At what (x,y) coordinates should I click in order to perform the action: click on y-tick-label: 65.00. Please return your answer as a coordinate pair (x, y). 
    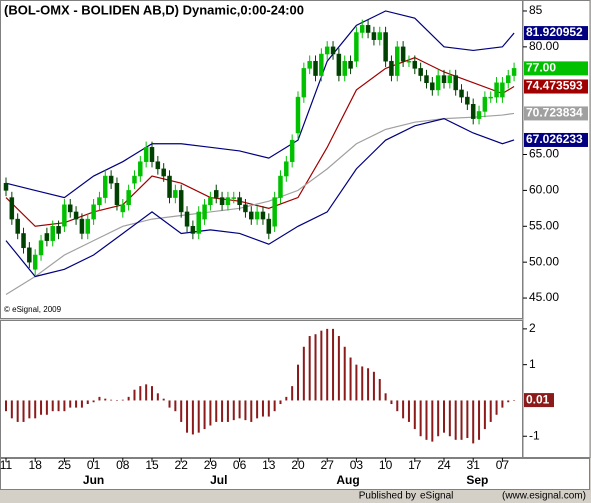
    Looking at the image, I should click on (544, 154).